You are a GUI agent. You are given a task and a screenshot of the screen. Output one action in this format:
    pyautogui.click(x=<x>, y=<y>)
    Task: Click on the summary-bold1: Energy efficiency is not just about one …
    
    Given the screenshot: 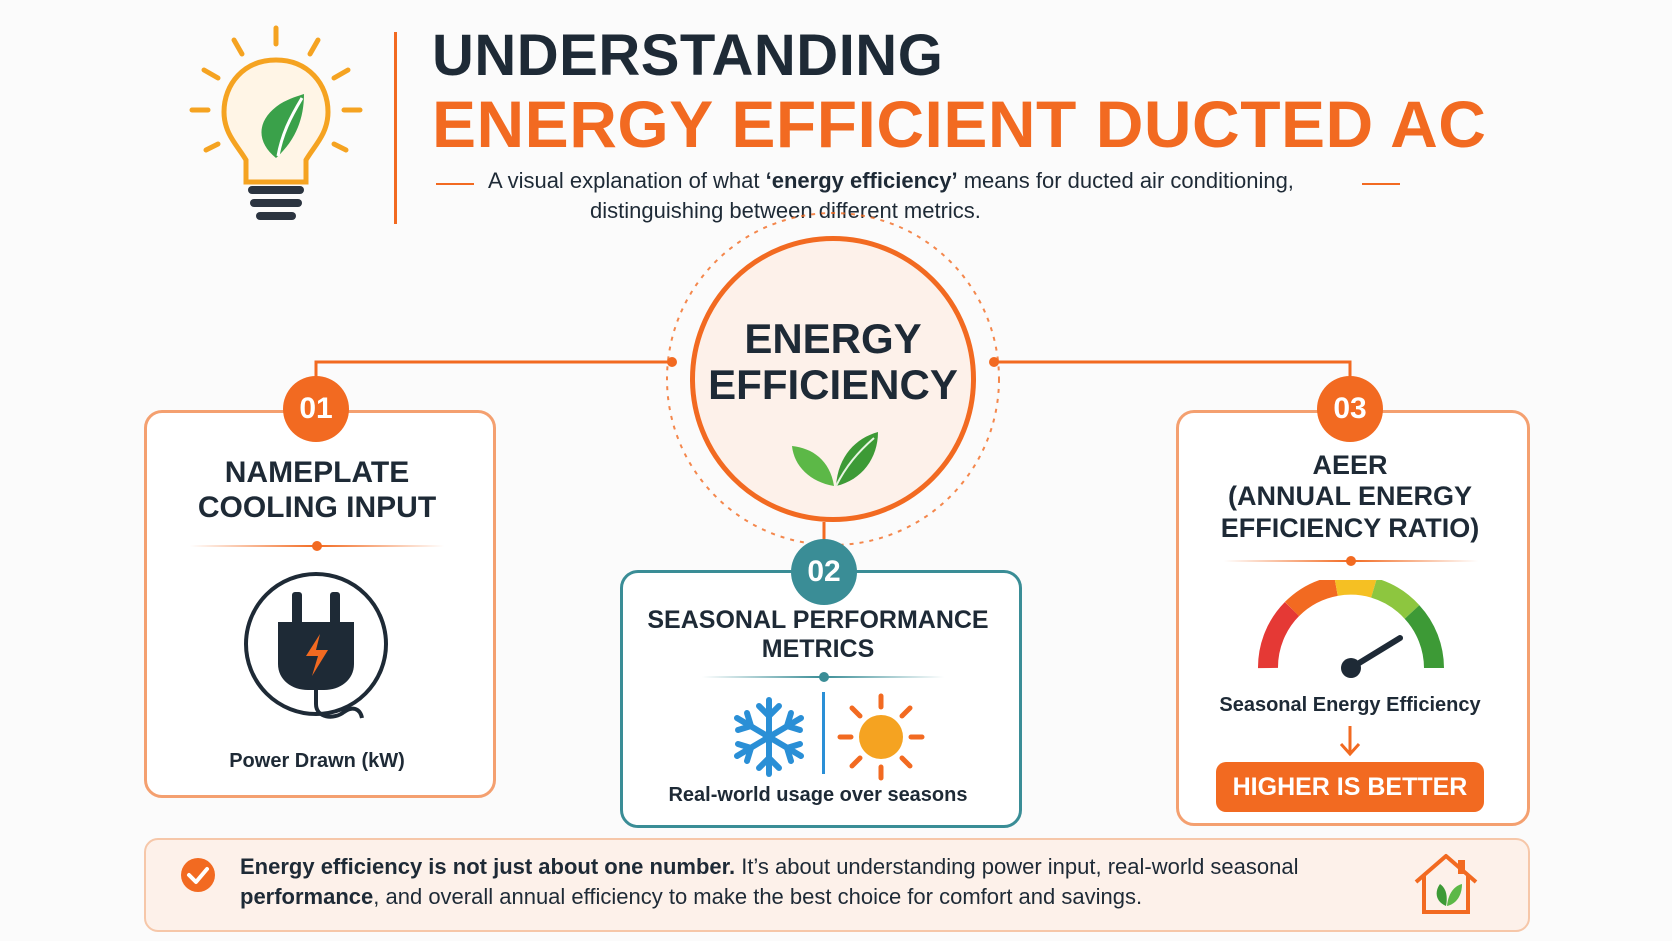 What is the action you would take?
    pyautogui.click(x=488, y=866)
    